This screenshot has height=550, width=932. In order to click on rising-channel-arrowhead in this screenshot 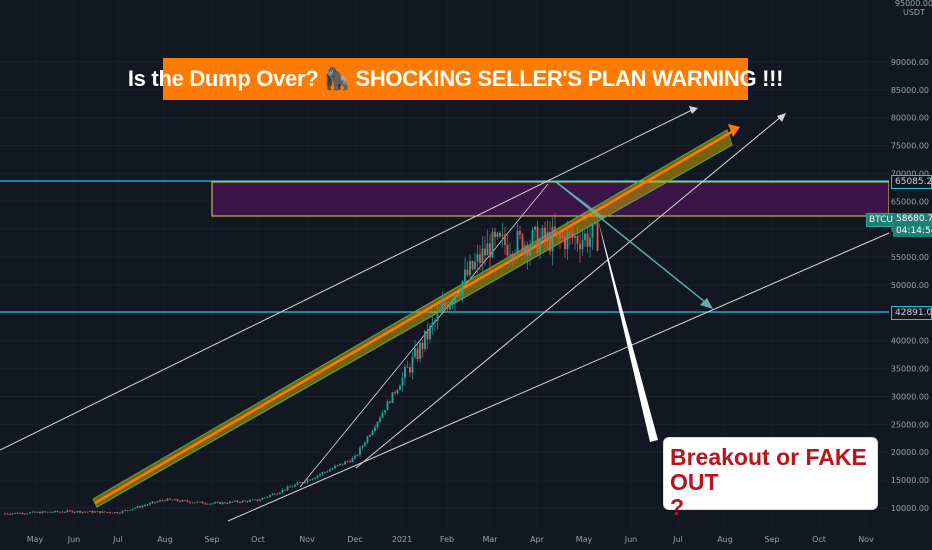, I will do `click(734, 130)`.